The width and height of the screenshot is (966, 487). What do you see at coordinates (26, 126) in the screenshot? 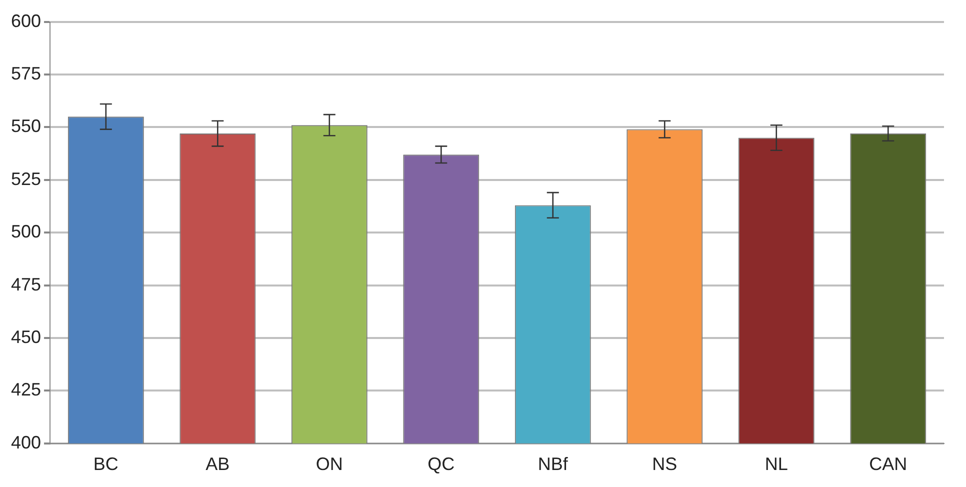
I see `y-tick-label: 550` at bounding box center [26, 126].